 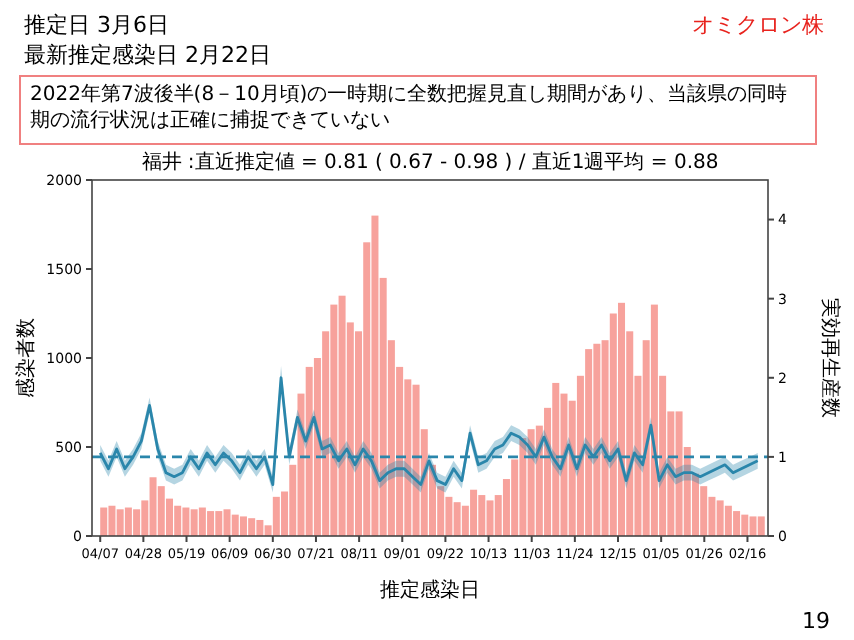 What do you see at coordinates (830, 358) in the screenshot?
I see `y2-axis-title: 実効再生産数` at bounding box center [830, 358].